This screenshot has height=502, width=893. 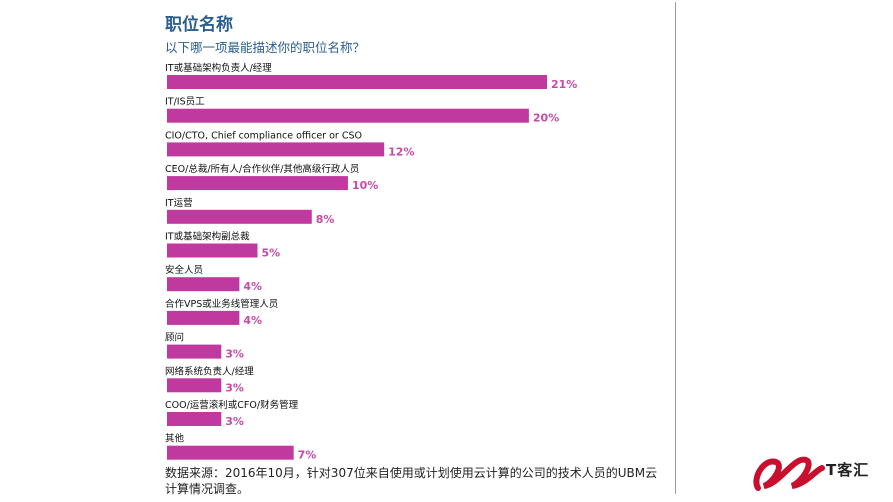 I want to click on category-label: IT或基础架构副总裁, so click(x=207, y=237).